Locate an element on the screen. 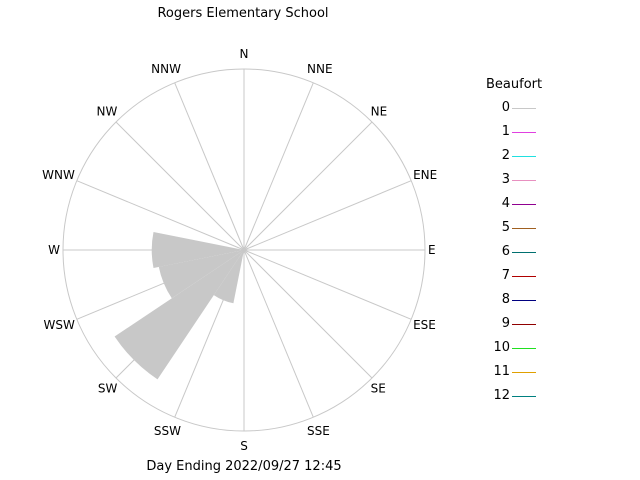 This screenshot has height=480, width=640. legend-item-label: 10 is located at coordinates (501, 347).